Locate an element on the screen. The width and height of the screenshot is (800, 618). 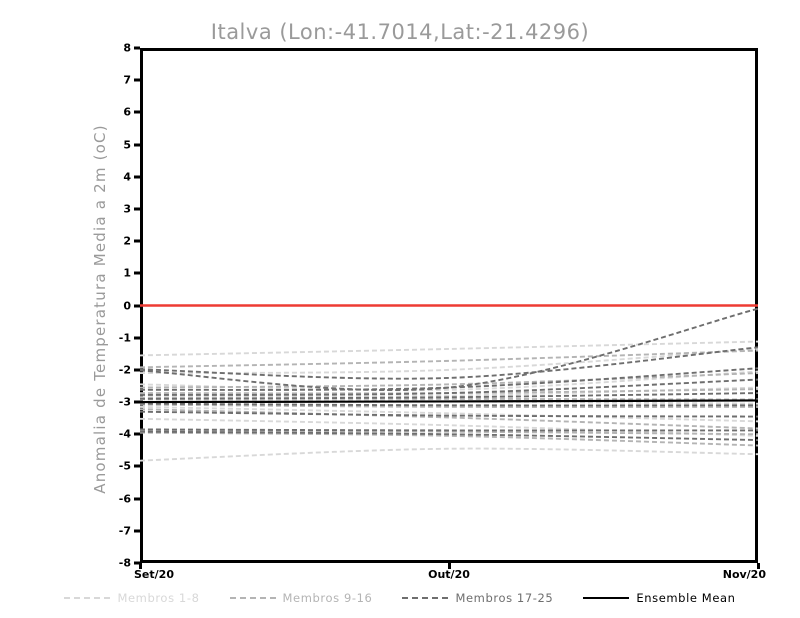
legend-item: Membros 17-25 is located at coordinates (477, 598).